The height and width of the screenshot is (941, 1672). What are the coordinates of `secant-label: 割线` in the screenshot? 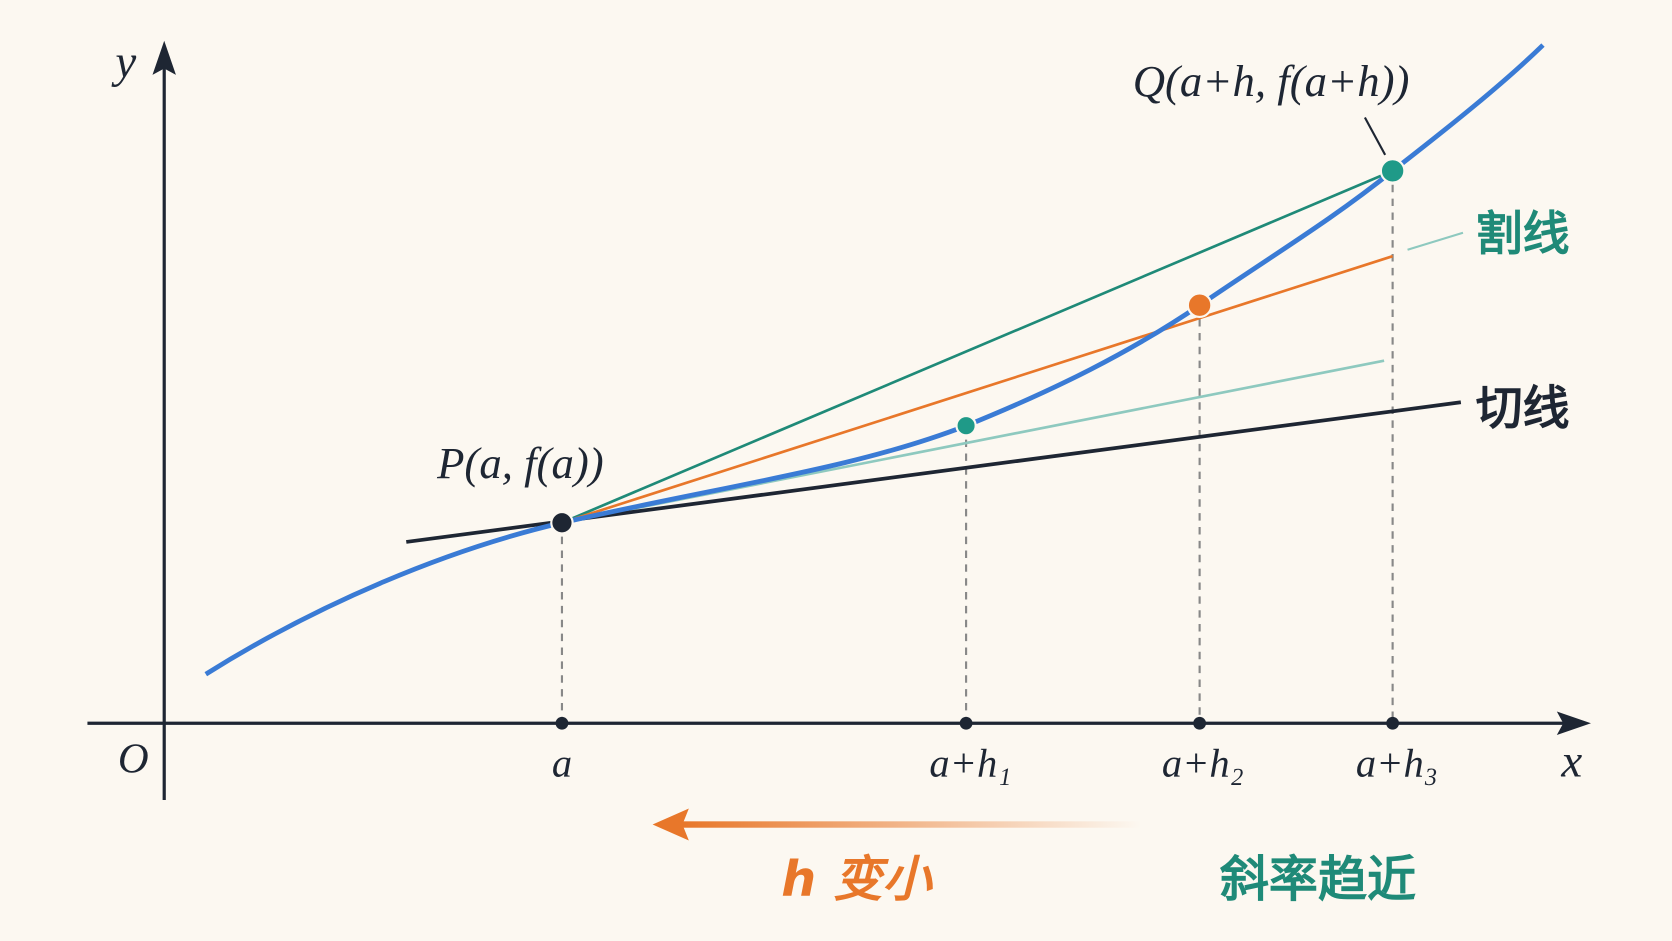 It's located at (1523, 234).